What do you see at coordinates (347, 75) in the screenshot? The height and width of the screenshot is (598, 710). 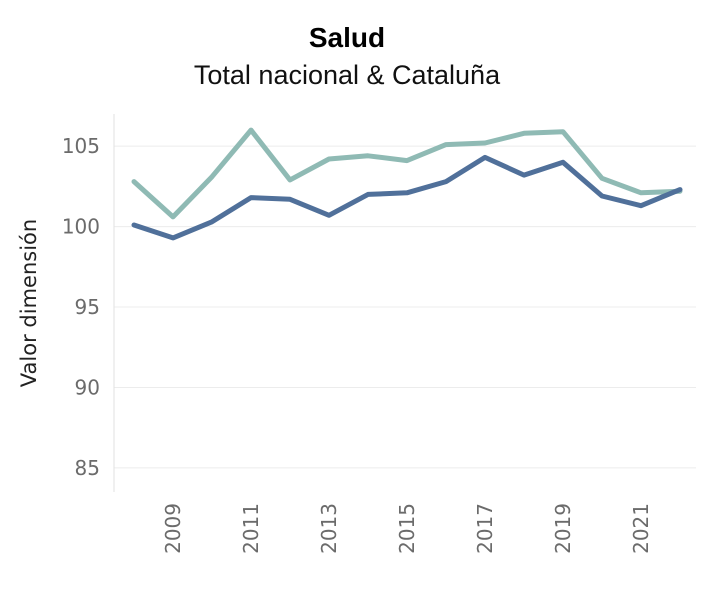 I see `chart-subtitle: Total nacional & Cataluña` at bounding box center [347, 75].